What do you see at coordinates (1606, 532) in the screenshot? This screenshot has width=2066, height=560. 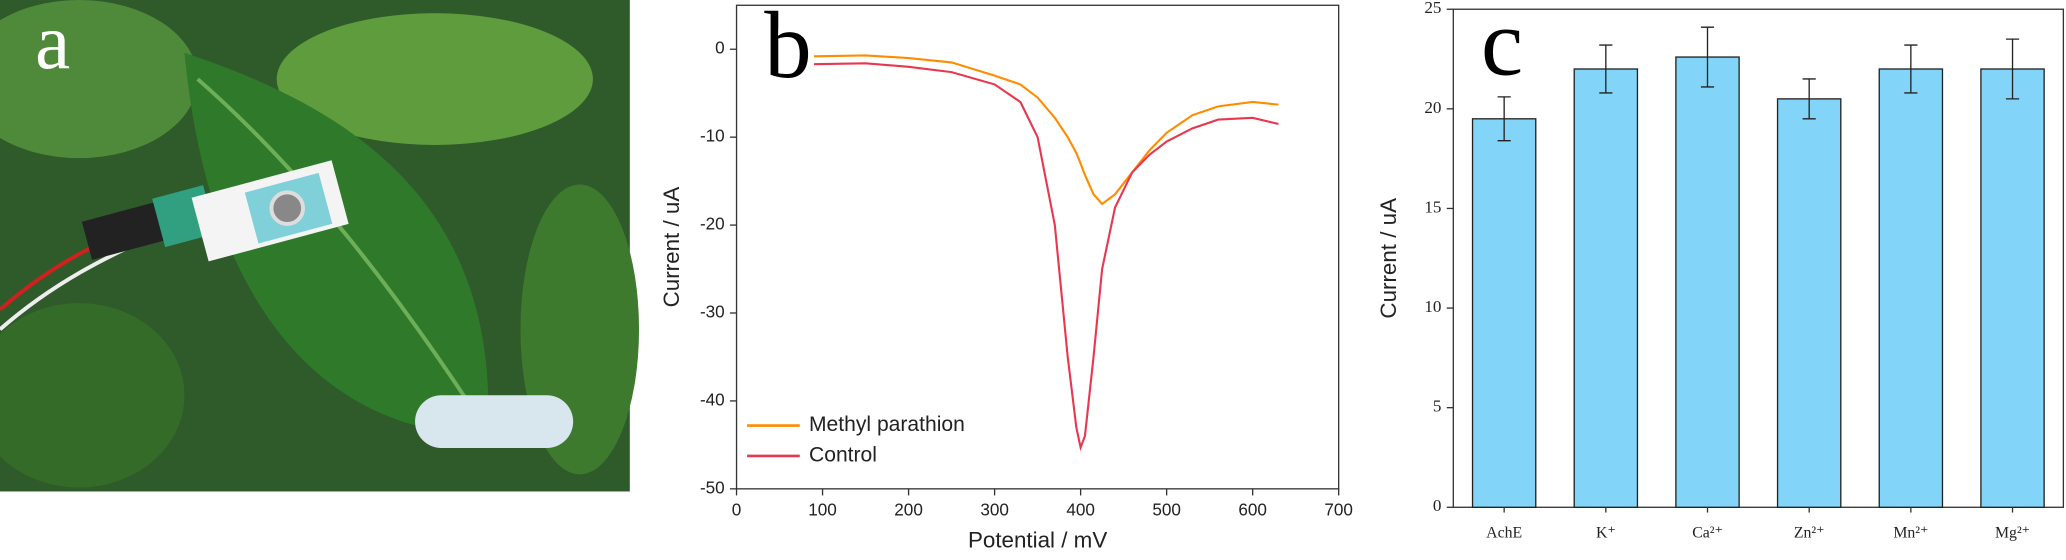 I see `x-tick-label: K⁺` at bounding box center [1606, 532].